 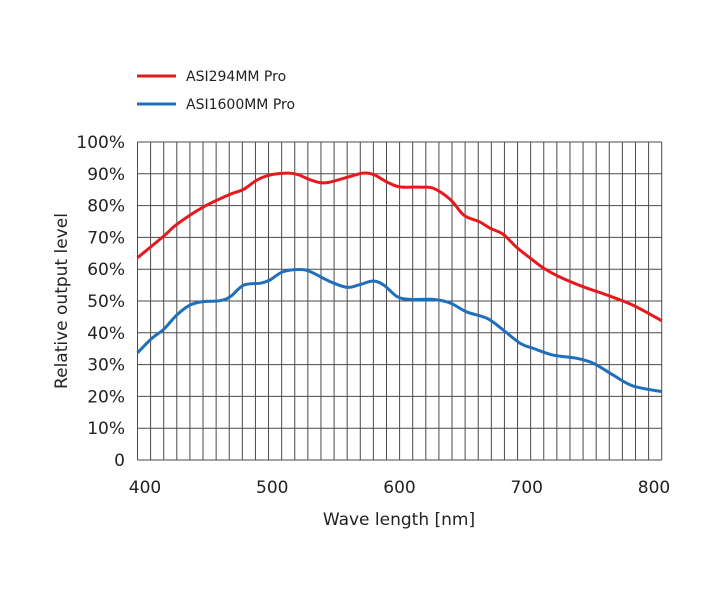 I want to click on x-axis-title: Wave length [nm], so click(x=399, y=520).